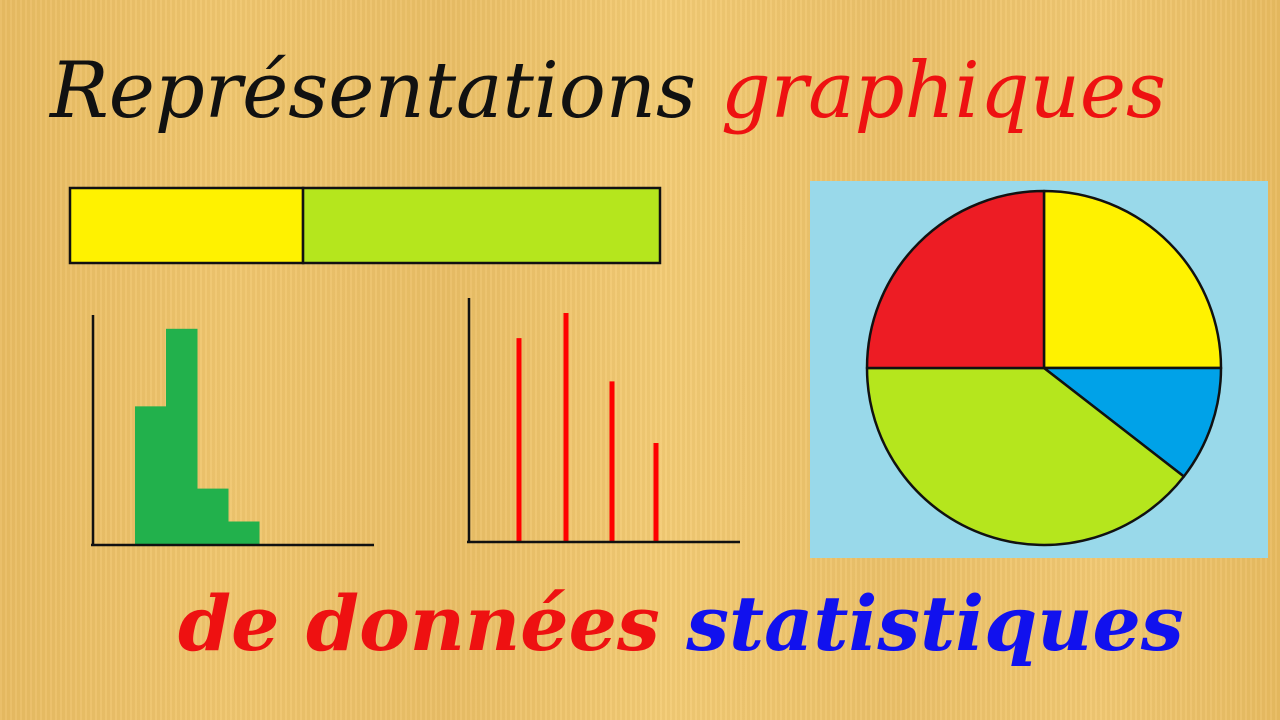  I want to click on stick-diagram-chart, so click(603, 421).